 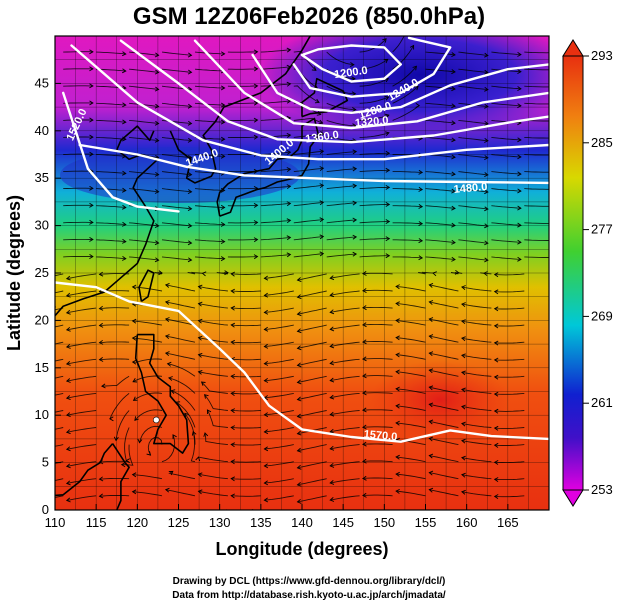 What do you see at coordinates (301, 549) in the screenshot?
I see `x-axis-title: Longitude (degrees)` at bounding box center [301, 549].